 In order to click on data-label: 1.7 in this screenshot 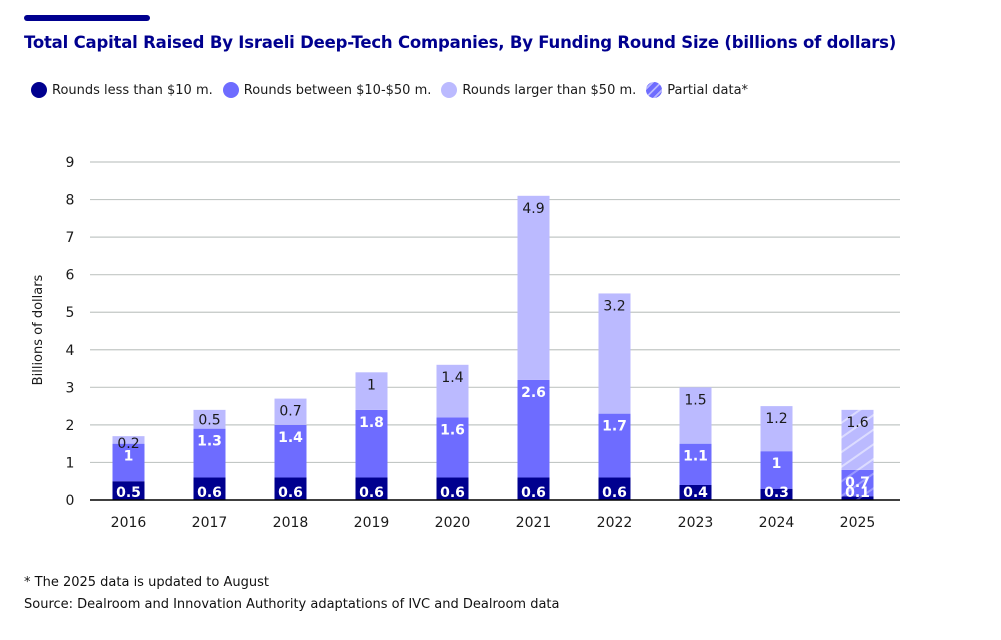, I will do `click(614, 427)`.